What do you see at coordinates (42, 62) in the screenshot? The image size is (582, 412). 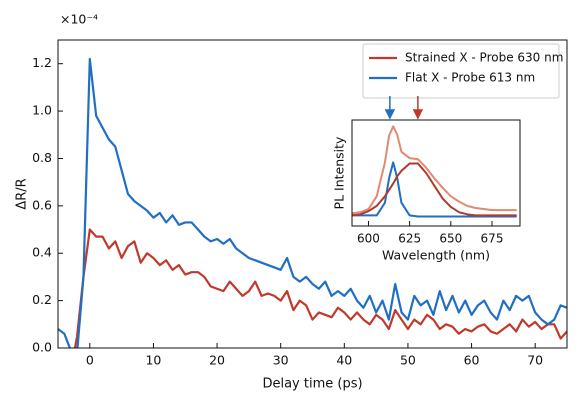 I see `y-tick-label: 1.2` at bounding box center [42, 62].